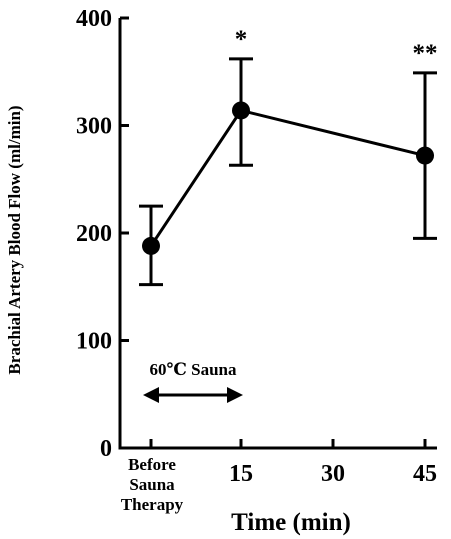 The width and height of the screenshot is (451, 539). Describe the element at coordinates (152, 484) in the screenshot. I see `x-tick-label-baseline: Sauna` at that location.